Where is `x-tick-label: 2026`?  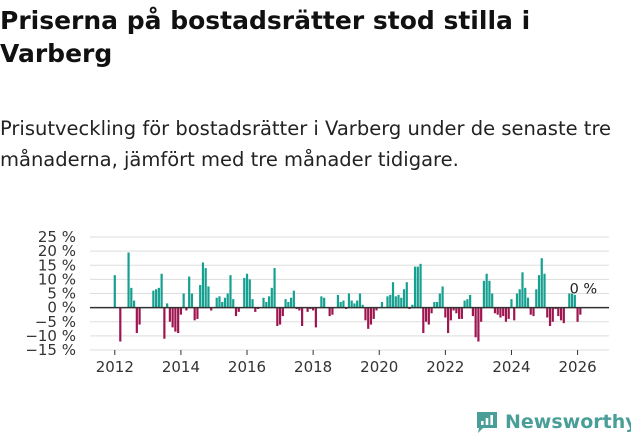
x-tick-label: 2026 is located at coordinates (578, 367).